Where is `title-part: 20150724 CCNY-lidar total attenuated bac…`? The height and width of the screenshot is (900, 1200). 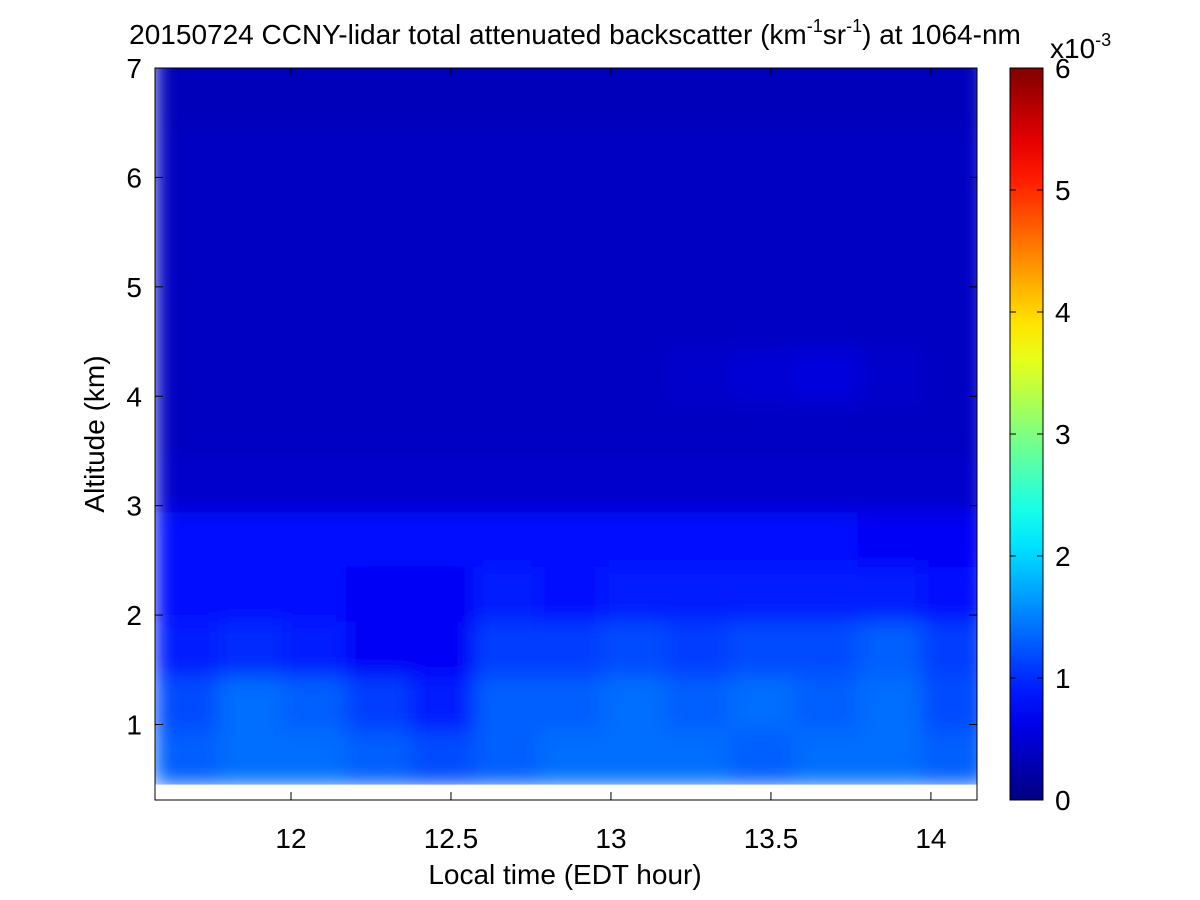
title-part: 20150724 CCNY-lidar total attenuated bac… is located at coordinates (468, 34).